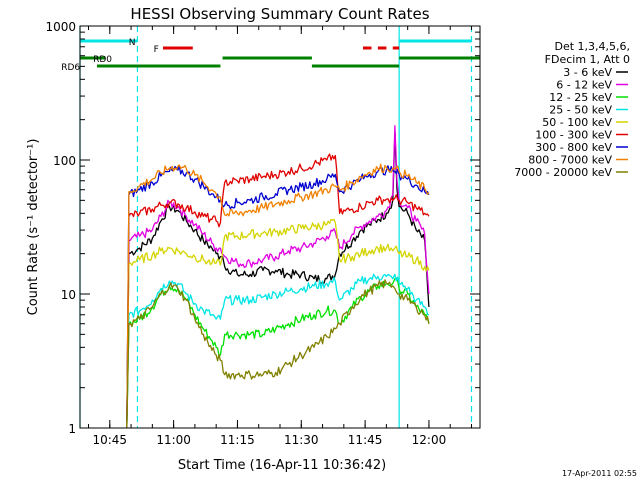  I want to click on state-bars: N F RD0 RD6, so click(270, 55).